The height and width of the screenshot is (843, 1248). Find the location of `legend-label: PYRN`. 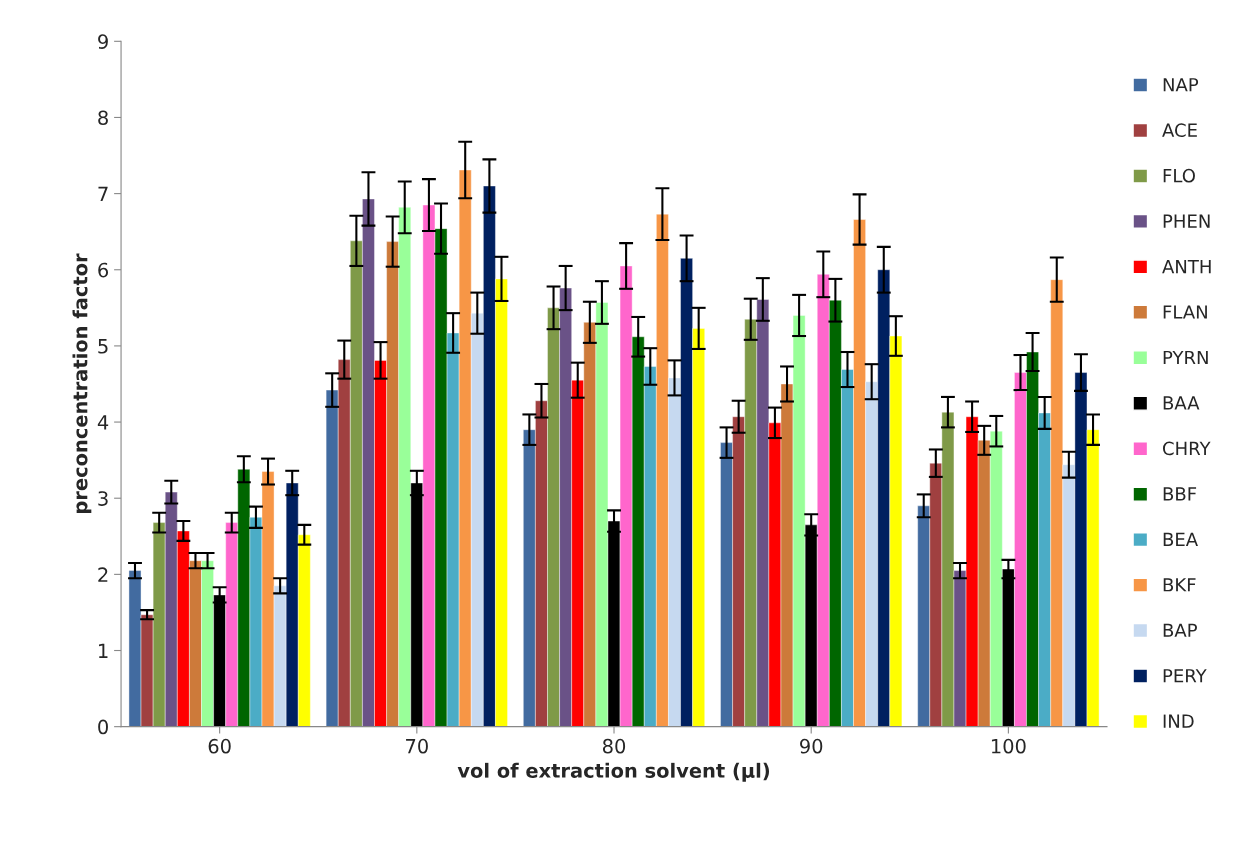

legend-label: PYRN is located at coordinates (1185, 357).